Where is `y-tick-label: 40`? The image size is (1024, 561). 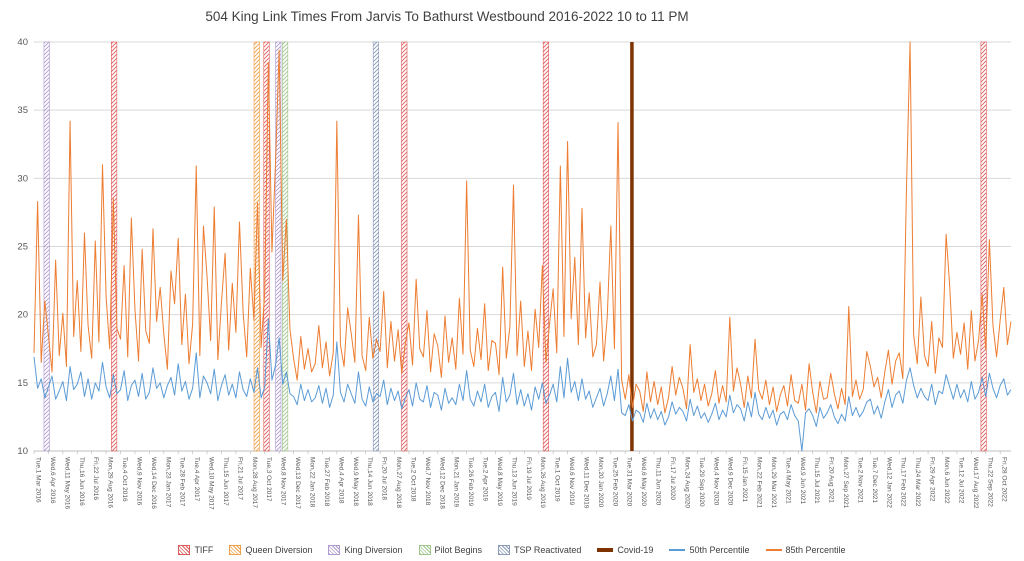 y-tick-label: 40 is located at coordinates (22, 42).